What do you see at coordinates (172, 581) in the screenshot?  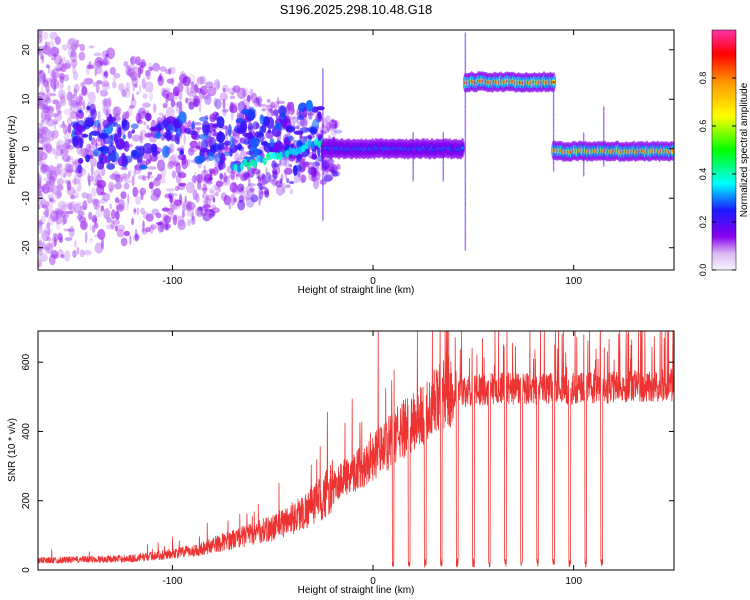 I see `snr-x-tick-label: -100` at bounding box center [172, 581].